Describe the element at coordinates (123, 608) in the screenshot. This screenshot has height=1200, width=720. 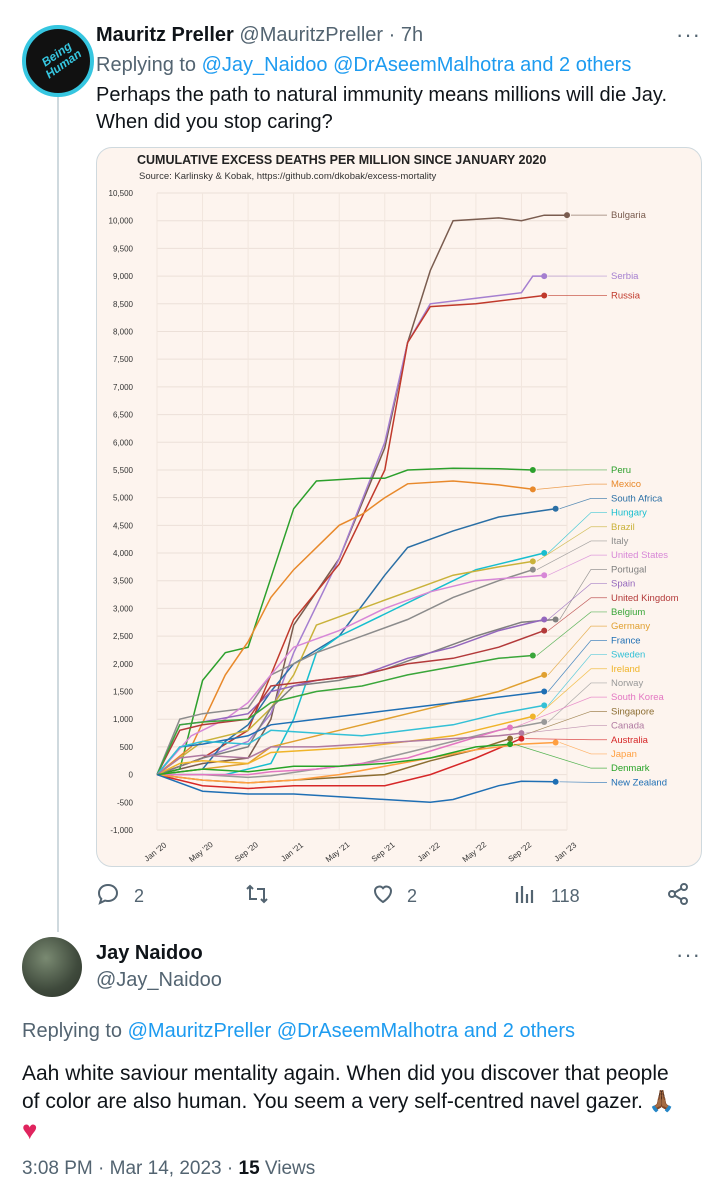
I see `y-tick-label: 3,000` at that location.